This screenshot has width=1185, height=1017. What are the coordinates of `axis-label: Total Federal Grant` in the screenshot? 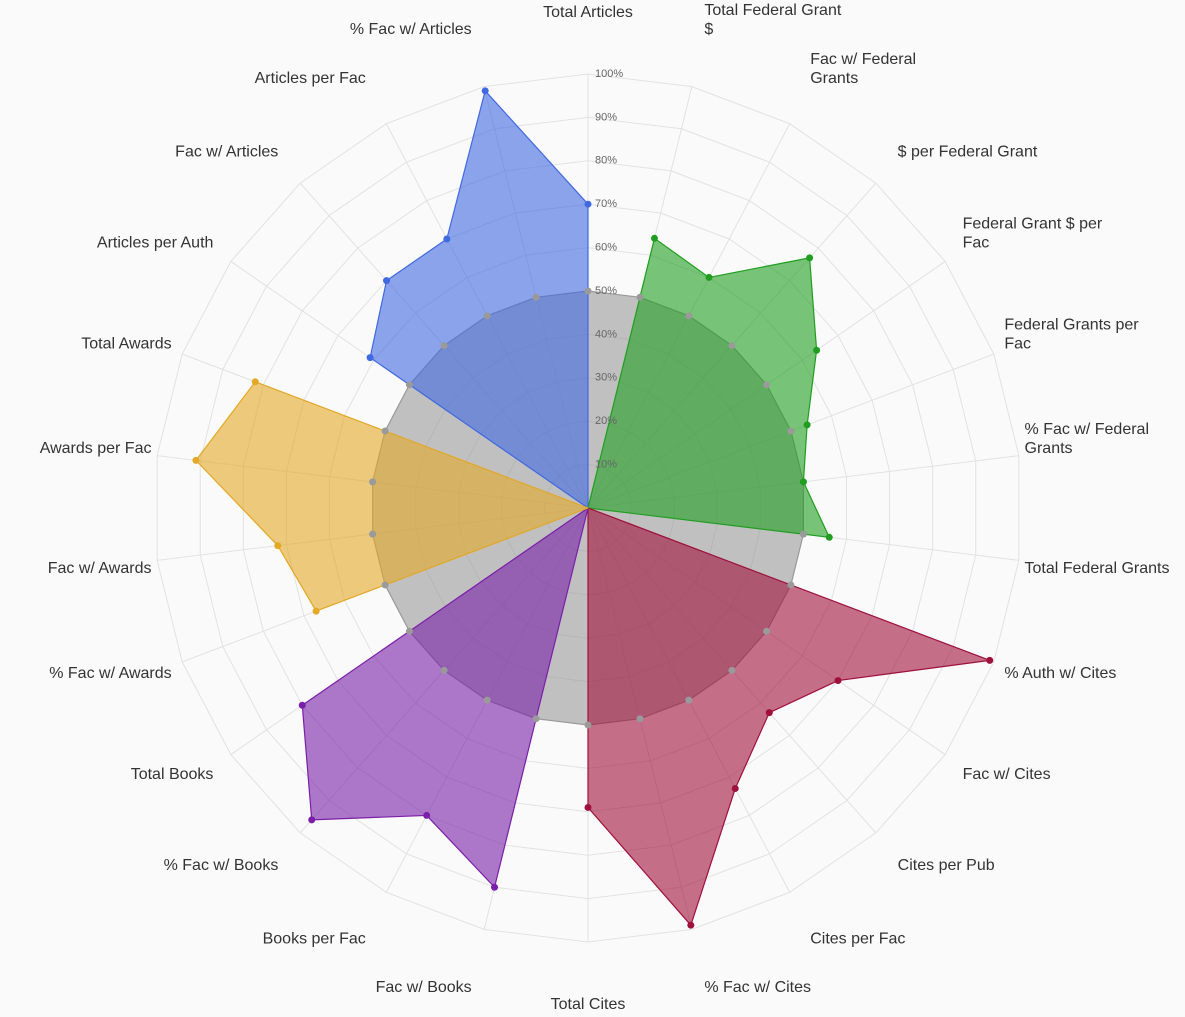 It's located at (773, 10).